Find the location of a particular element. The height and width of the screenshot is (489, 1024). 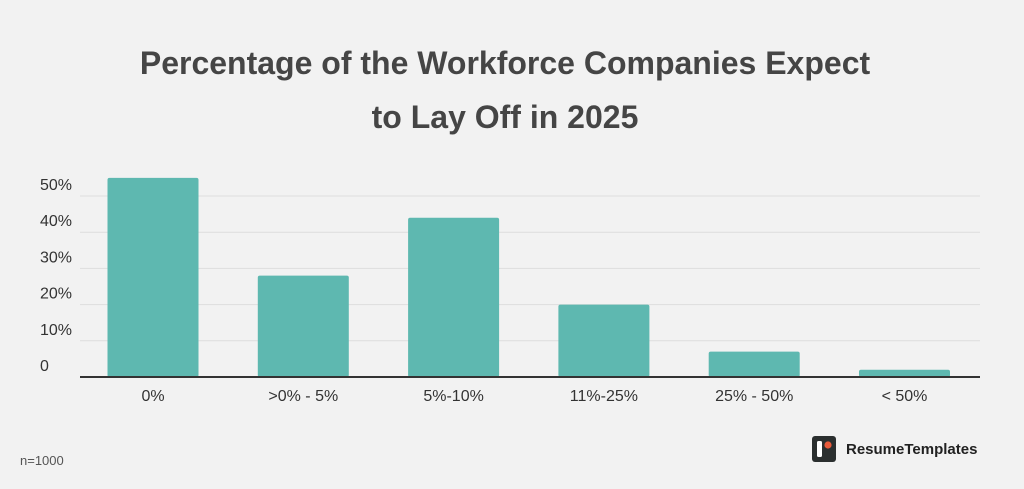

x-tick-label: < 50% is located at coordinates (905, 396).